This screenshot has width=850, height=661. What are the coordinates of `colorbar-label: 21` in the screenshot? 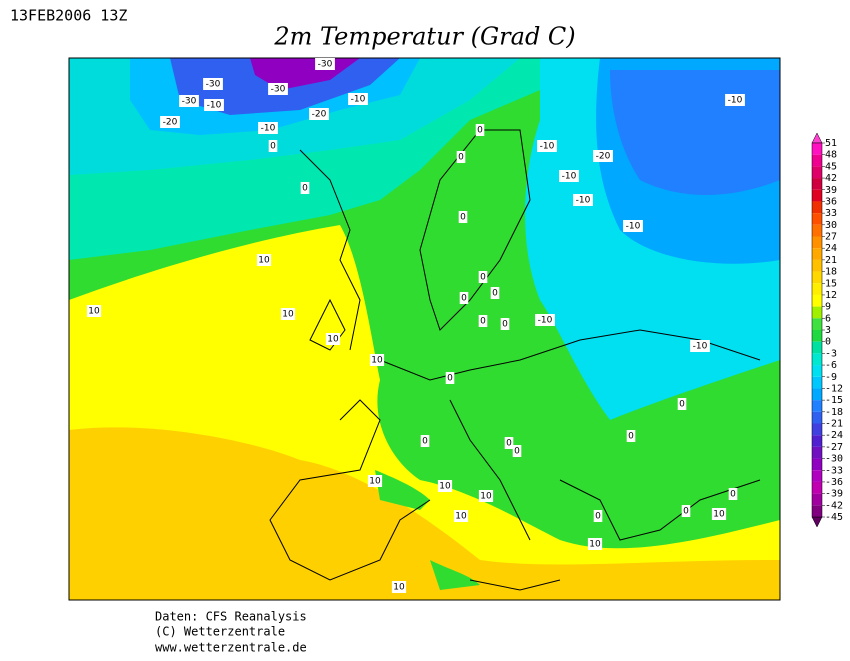 It's located at (831, 260).